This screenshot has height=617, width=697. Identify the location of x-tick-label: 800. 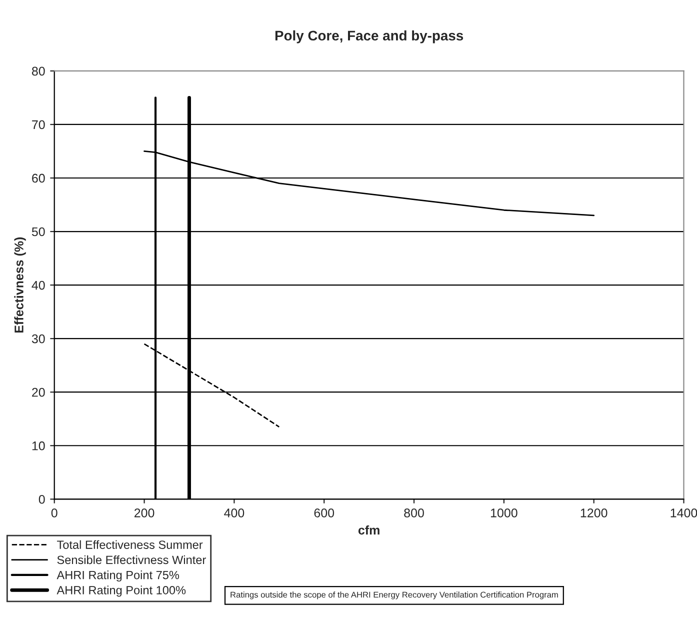
(414, 513).